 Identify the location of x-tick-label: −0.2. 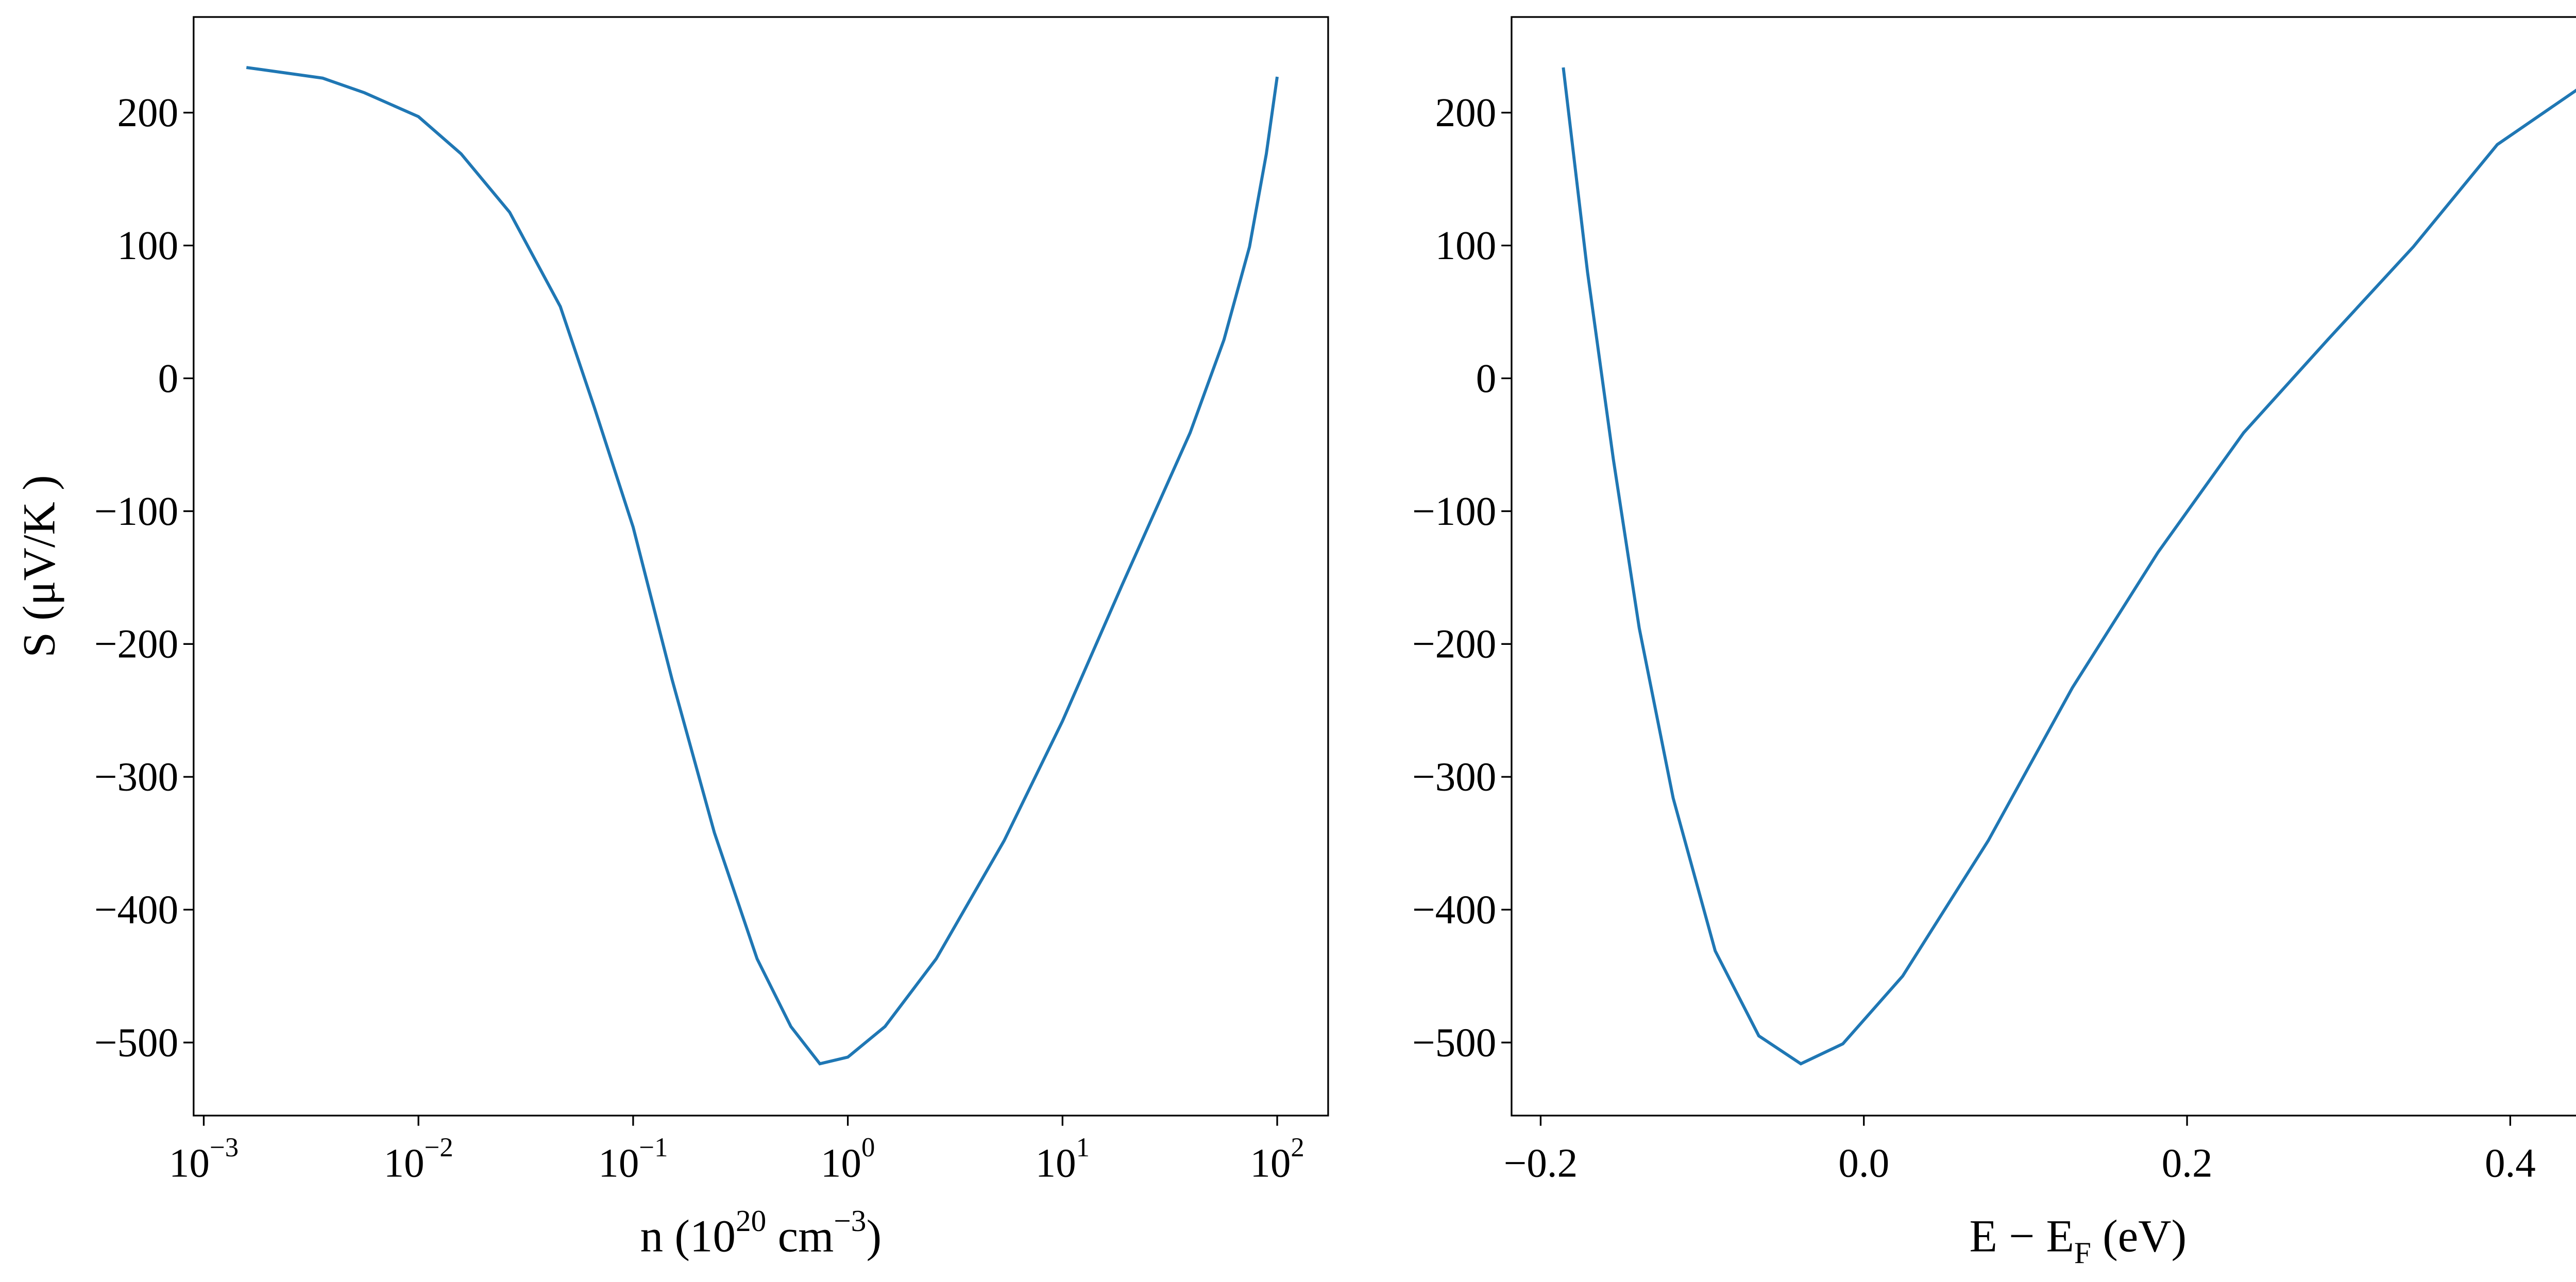
(1541, 1163).